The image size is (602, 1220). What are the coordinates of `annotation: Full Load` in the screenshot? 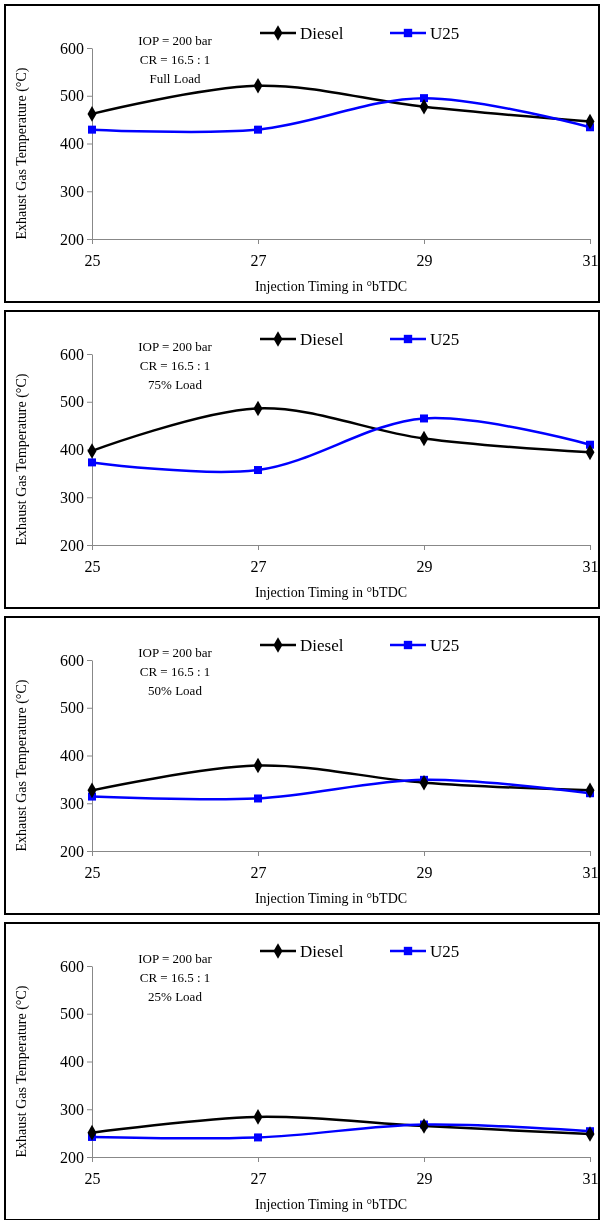 It's located at (175, 78).